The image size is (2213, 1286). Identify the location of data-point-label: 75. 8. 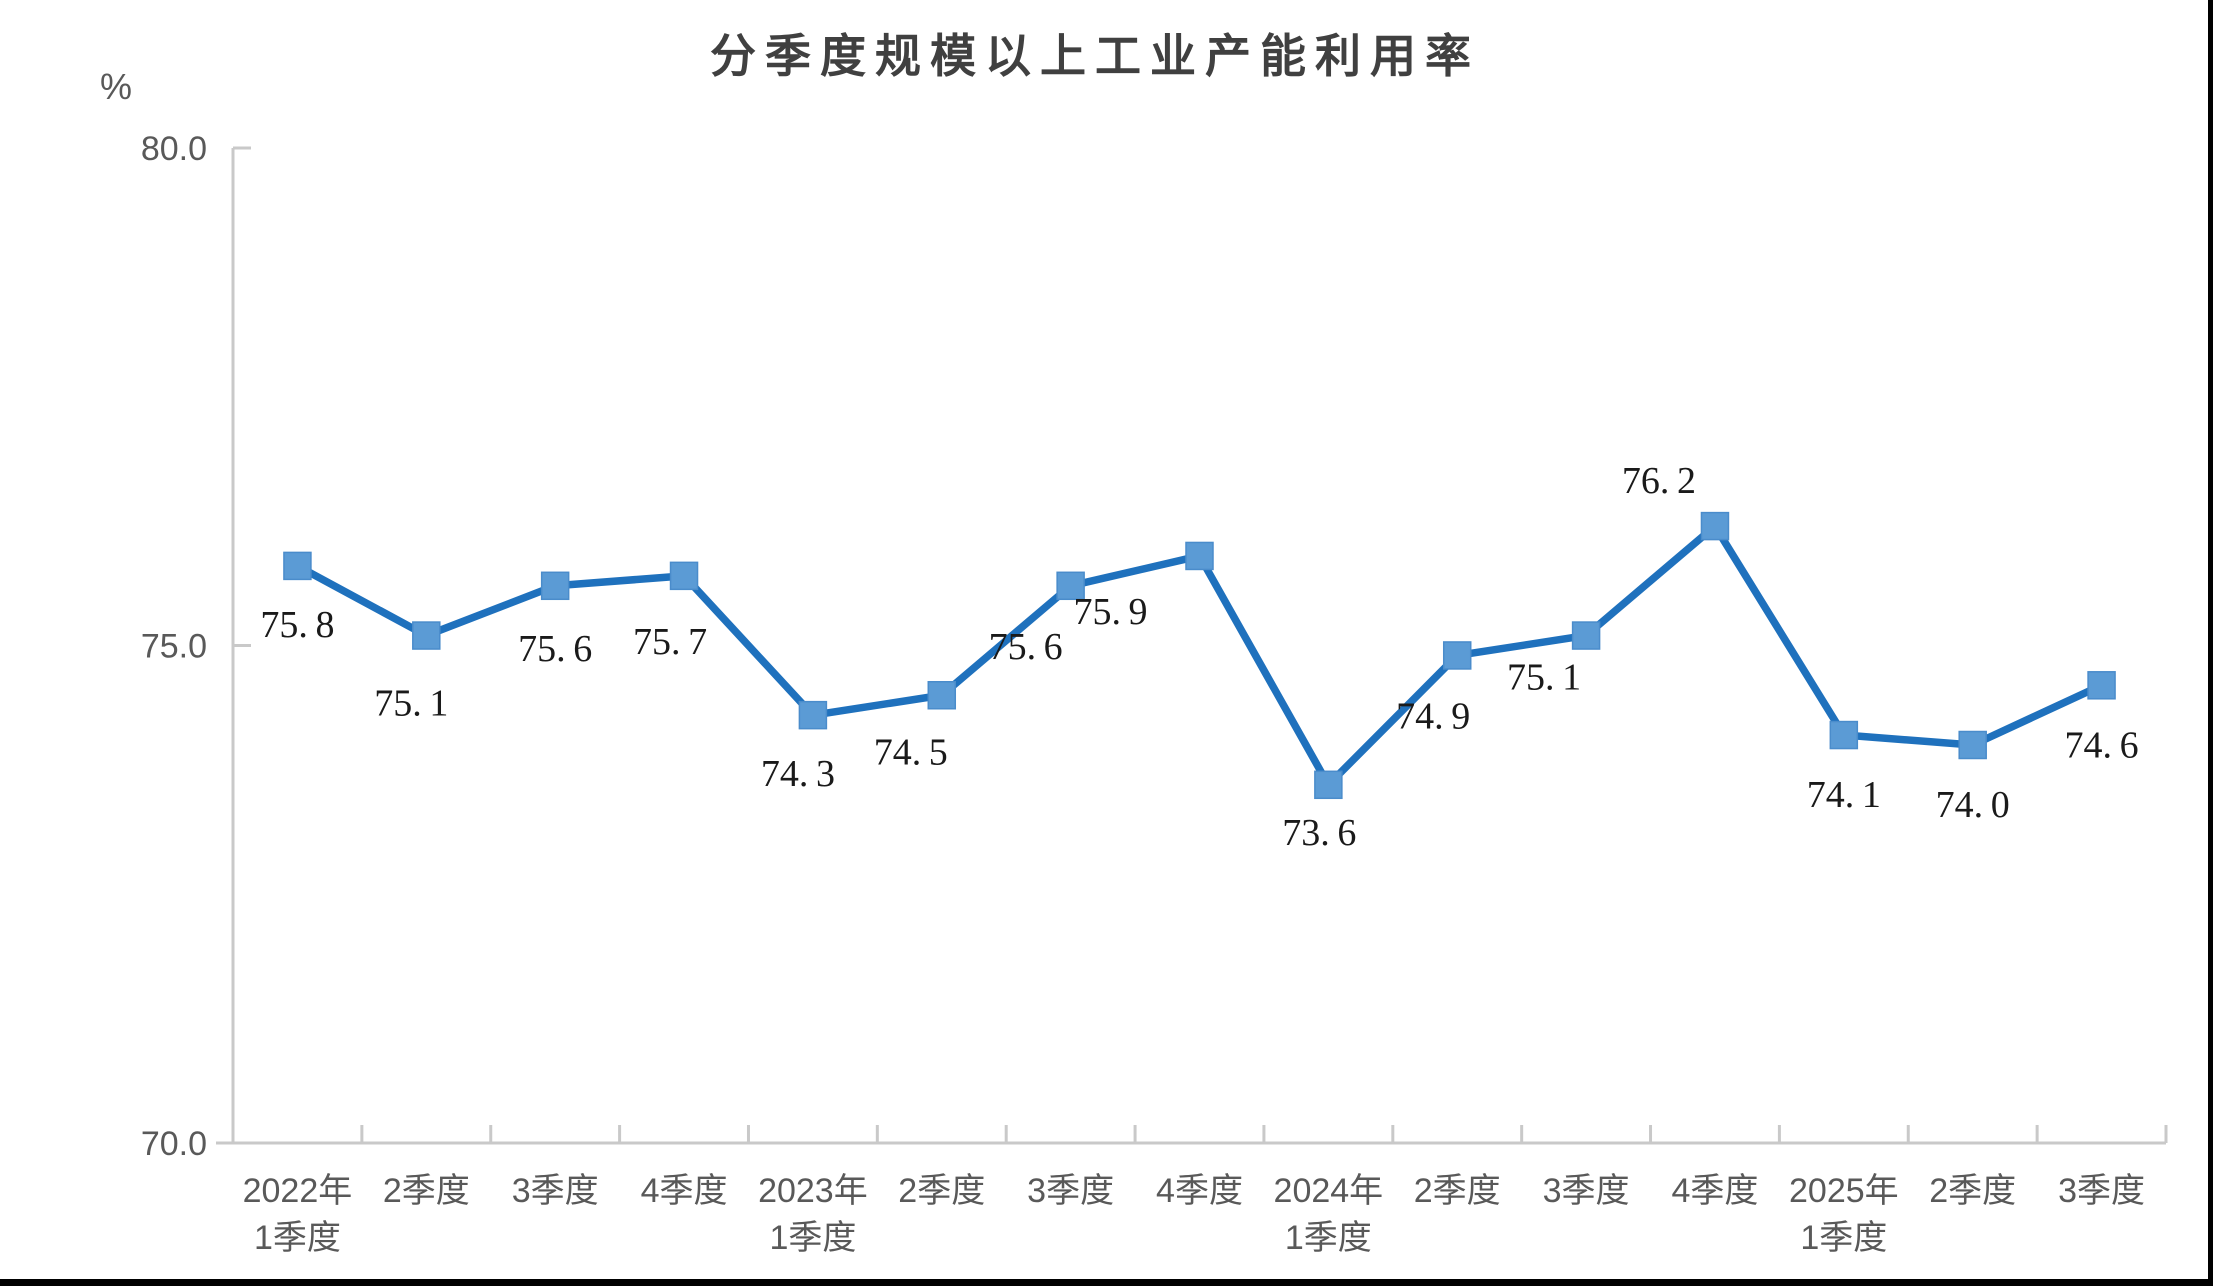
(297, 625).